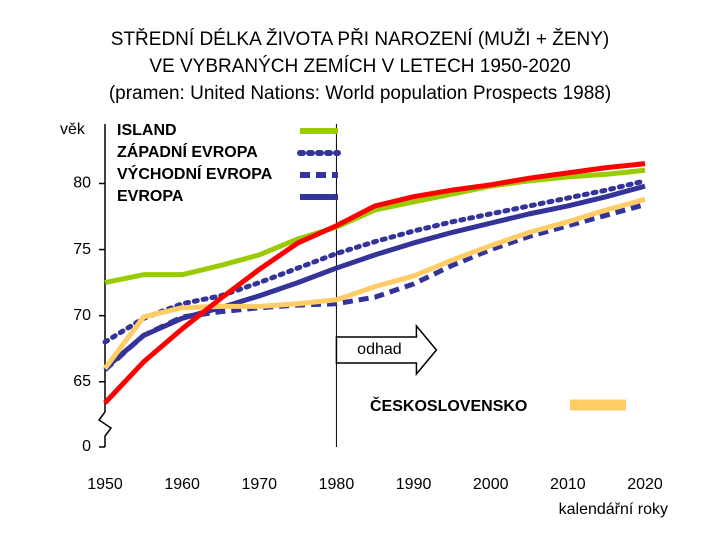  Describe the element at coordinates (568, 484) in the screenshot. I see `x-tick-label: 2010` at that location.